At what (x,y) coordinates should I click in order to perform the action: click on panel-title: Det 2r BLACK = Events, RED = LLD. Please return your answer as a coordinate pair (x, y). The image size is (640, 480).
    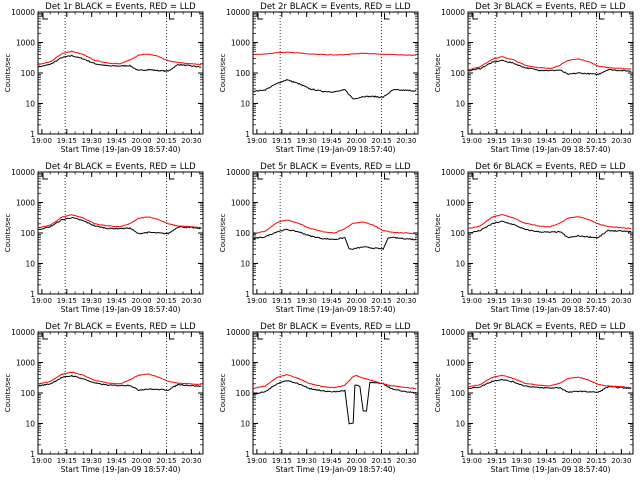
    Looking at the image, I should click on (335, 7).